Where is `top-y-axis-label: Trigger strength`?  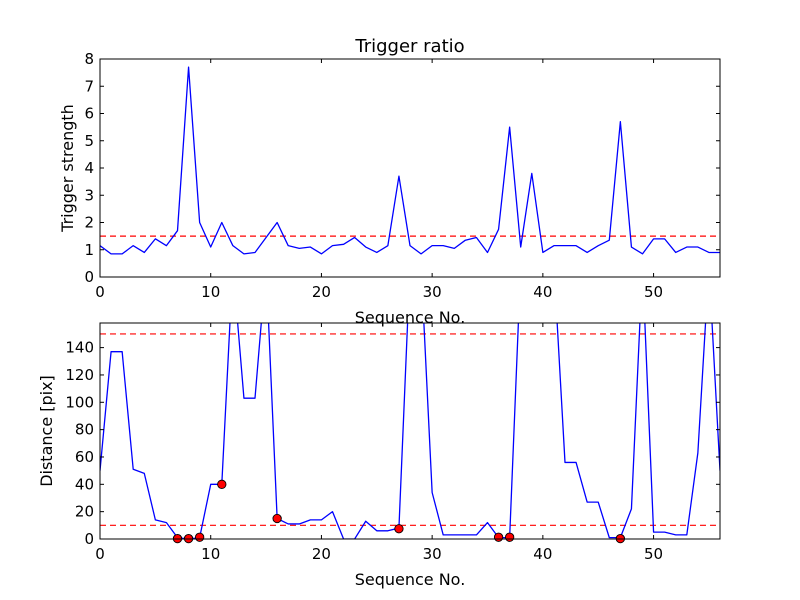 top-y-axis-label: Trigger strength is located at coordinates (67, 168).